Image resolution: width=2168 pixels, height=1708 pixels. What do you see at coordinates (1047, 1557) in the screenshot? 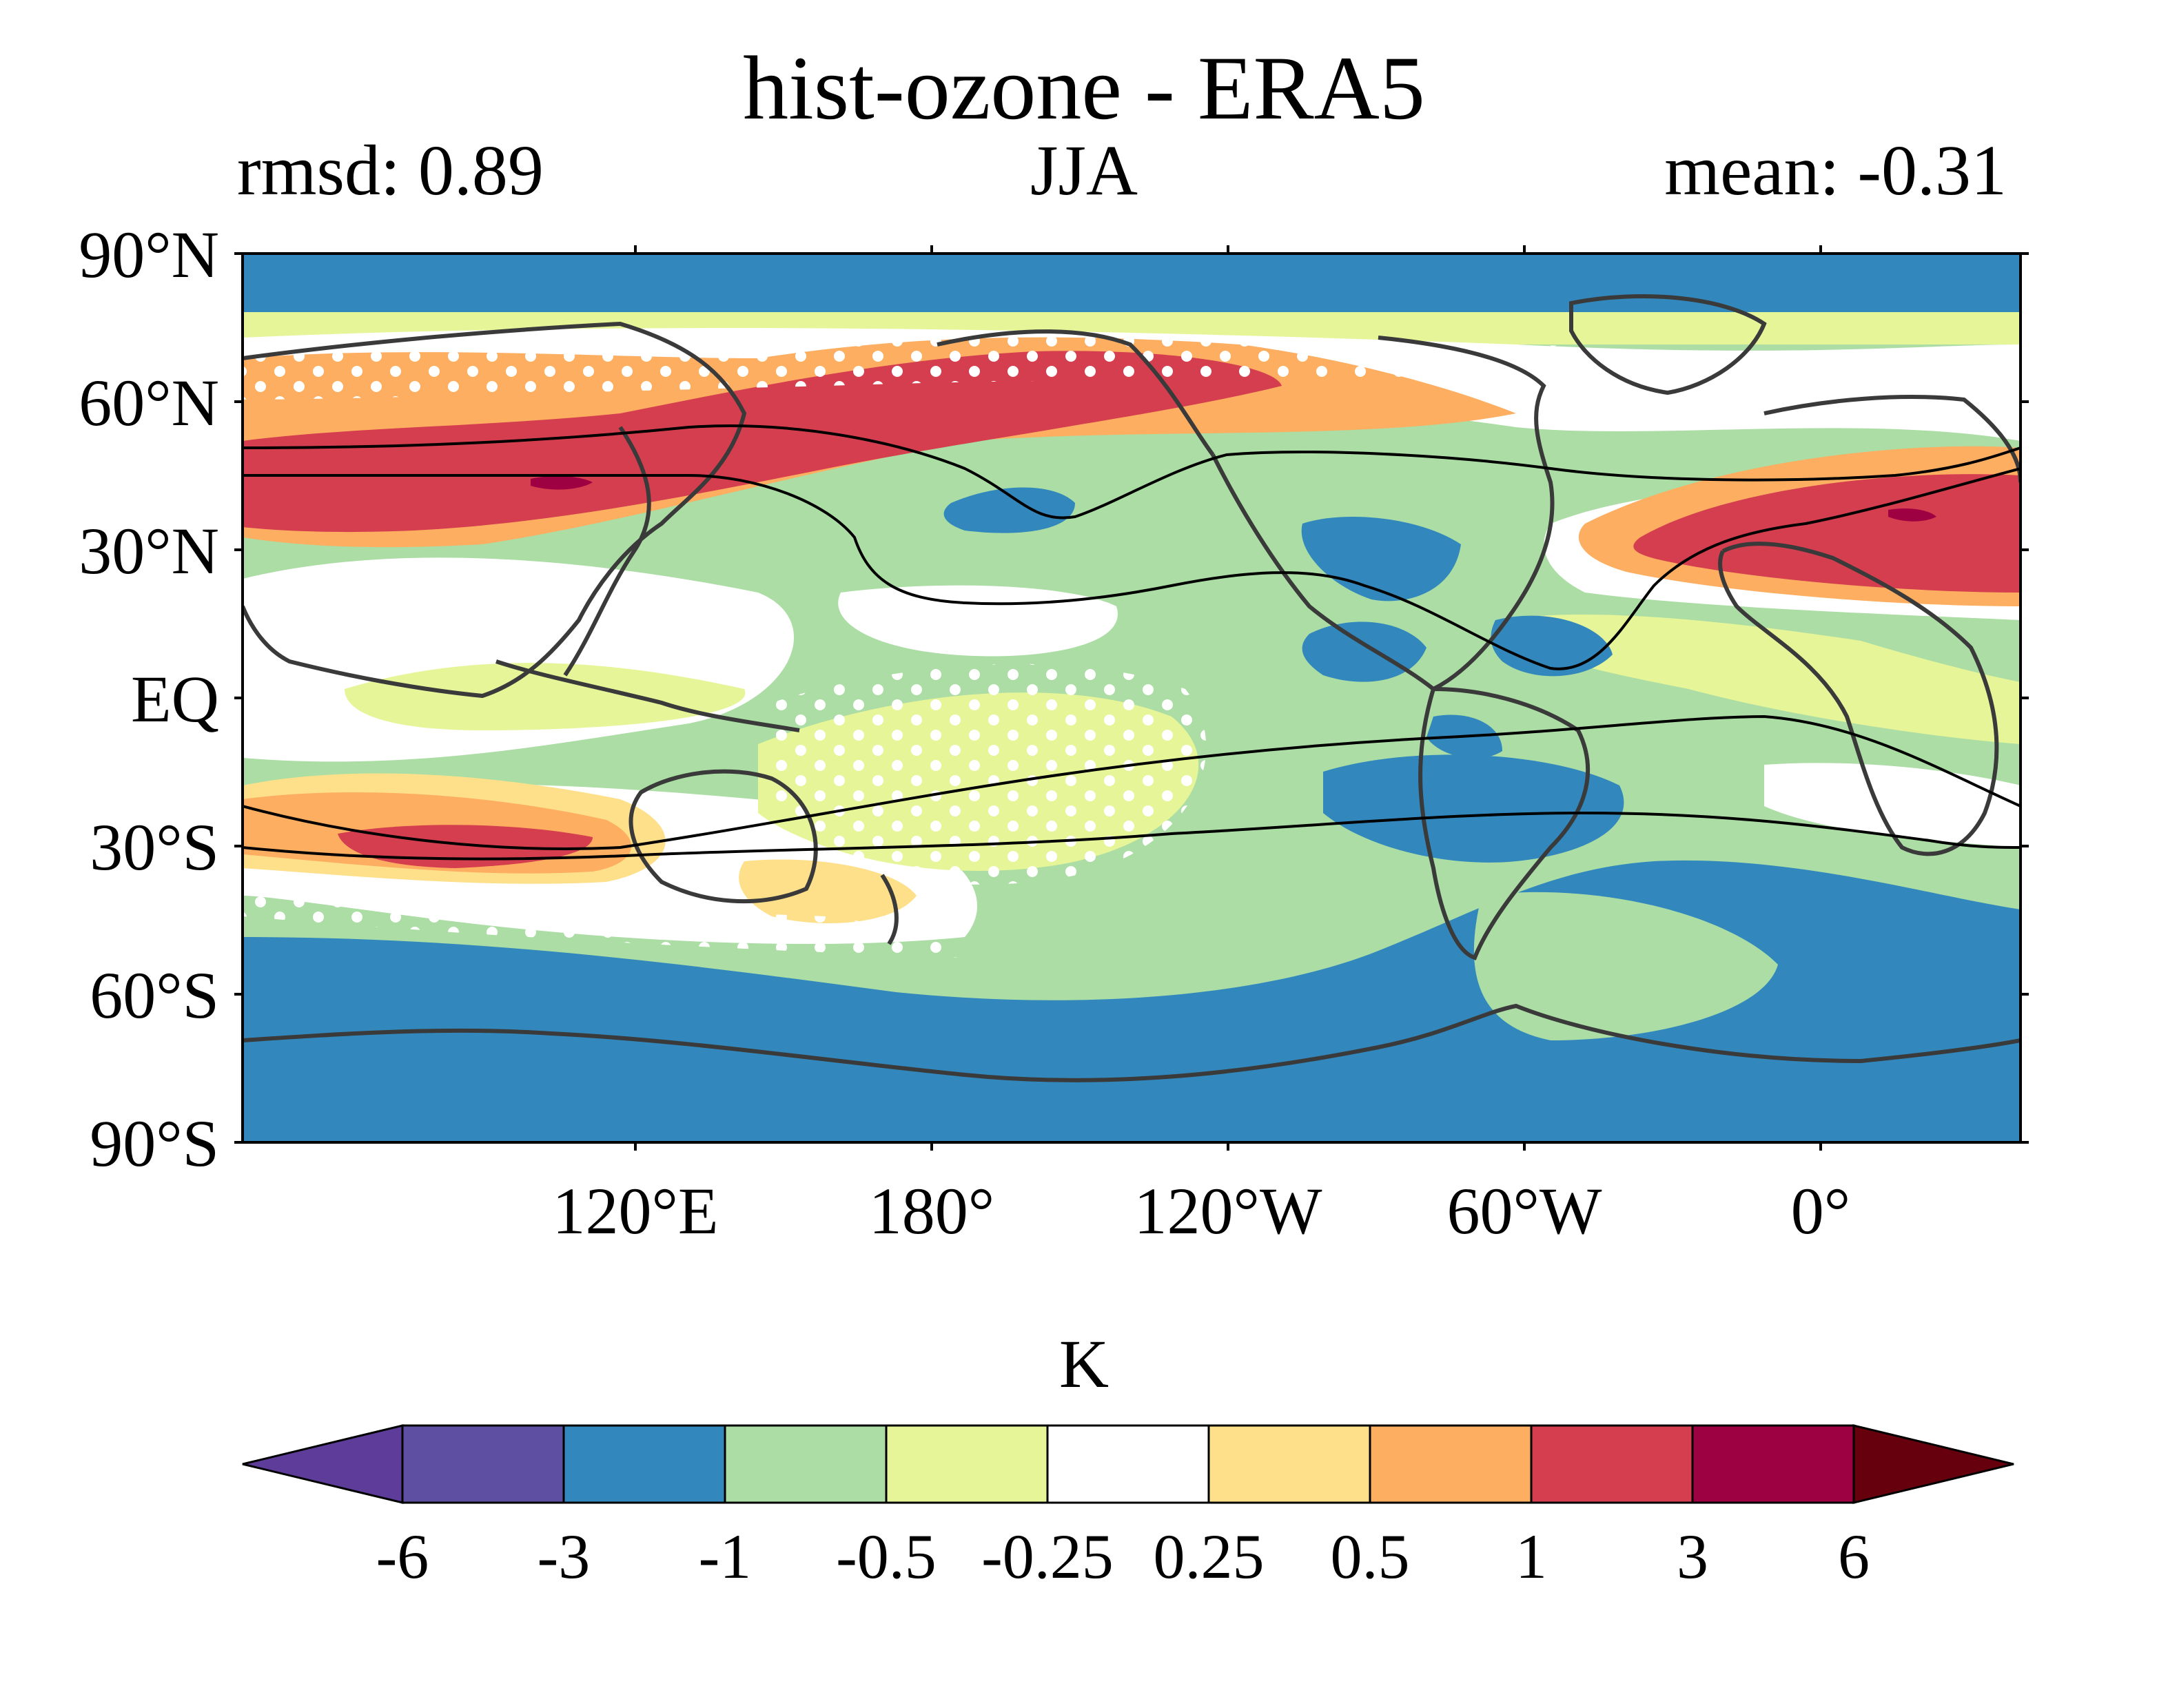
I see `colorbar-tick-label: -0.25` at bounding box center [1047, 1557].